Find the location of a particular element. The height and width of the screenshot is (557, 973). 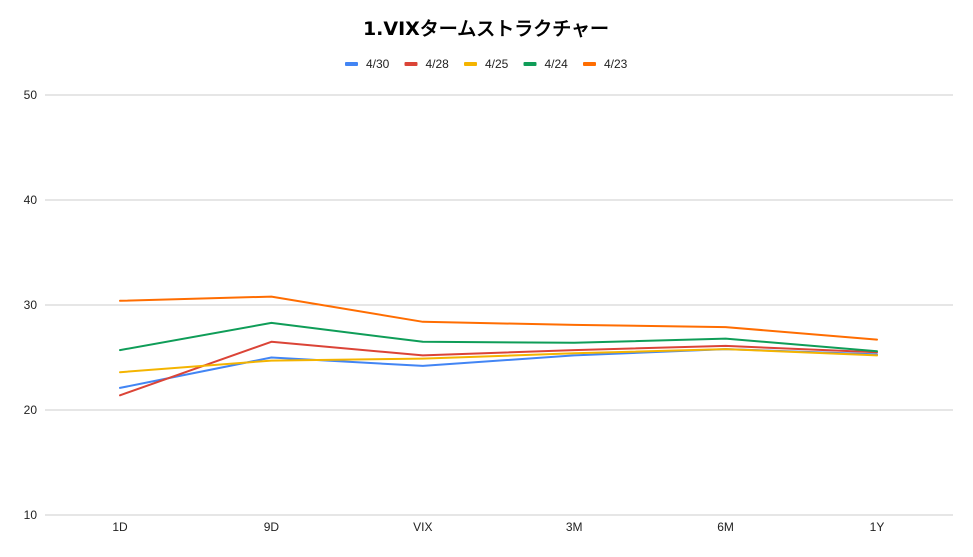

x-tick-label: 9D is located at coordinates (272, 527).